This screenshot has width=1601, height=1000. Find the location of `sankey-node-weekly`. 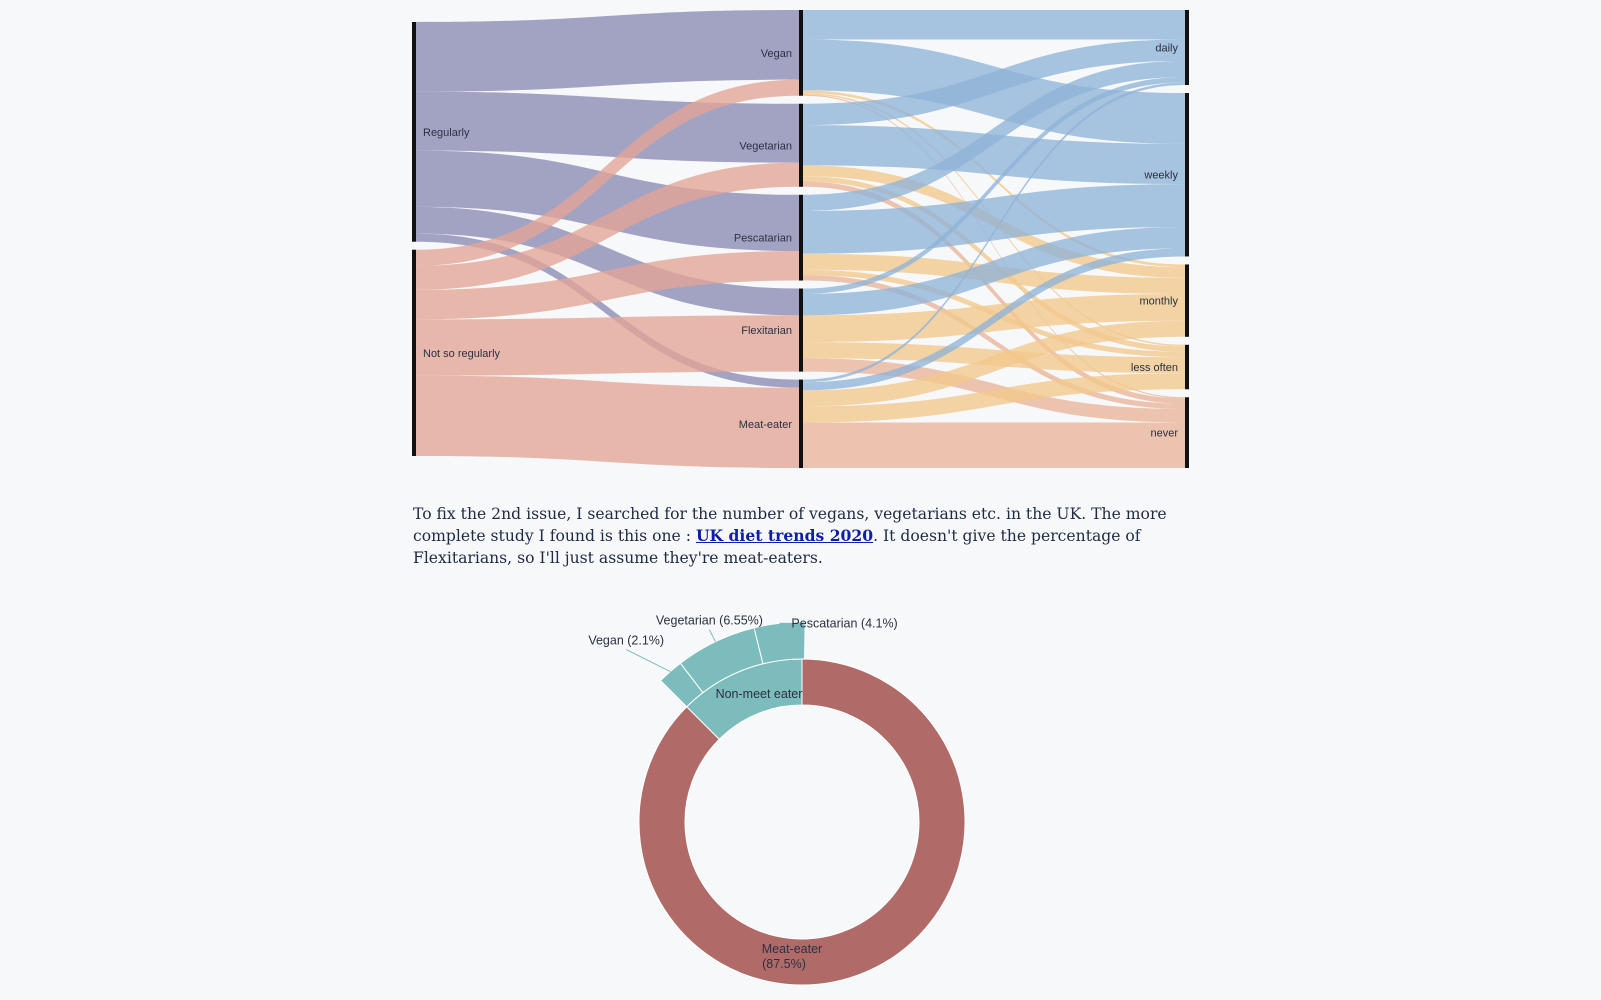

sankey-node-weekly is located at coordinates (1187, 175).